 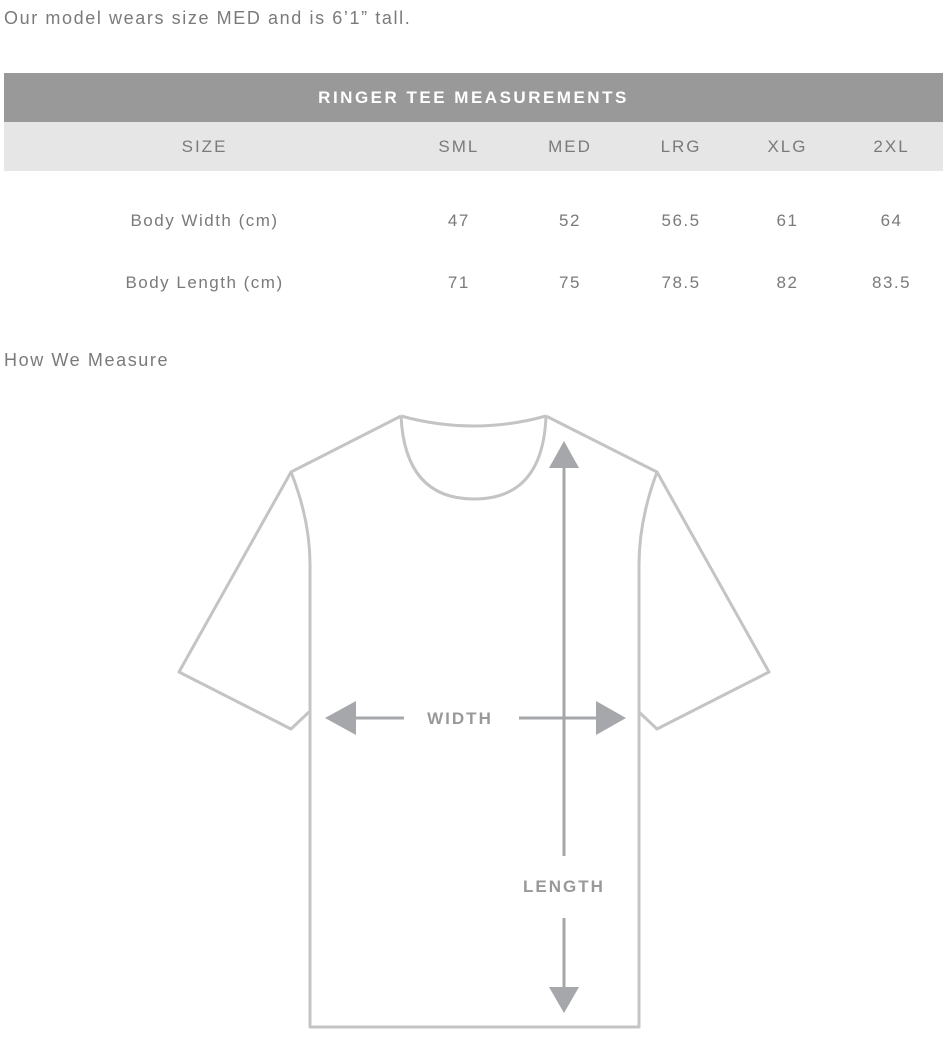 I want to click on table-row: Body Length (cm) 71 75 78.5 82 83.5, so click(x=473, y=283).